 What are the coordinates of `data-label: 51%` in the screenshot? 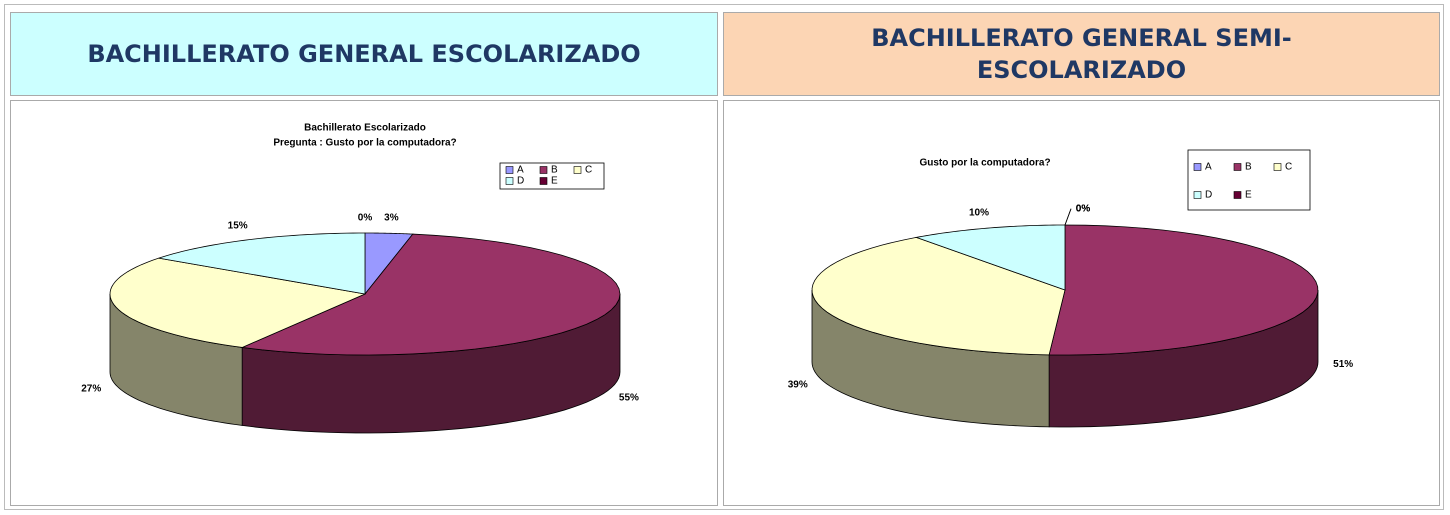 It's located at (1343, 364).